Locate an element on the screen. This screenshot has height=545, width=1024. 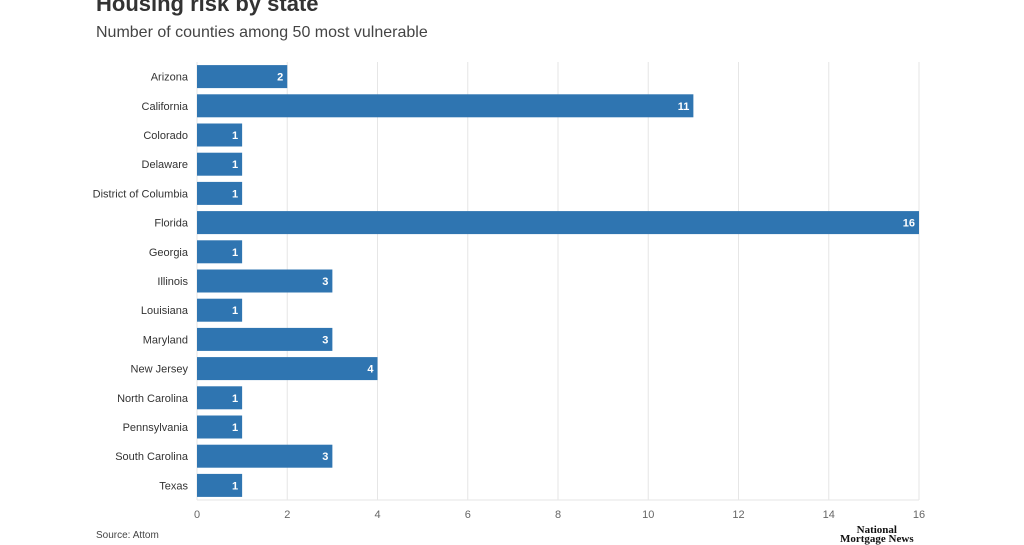
category-label: Illinois is located at coordinates (172, 282).